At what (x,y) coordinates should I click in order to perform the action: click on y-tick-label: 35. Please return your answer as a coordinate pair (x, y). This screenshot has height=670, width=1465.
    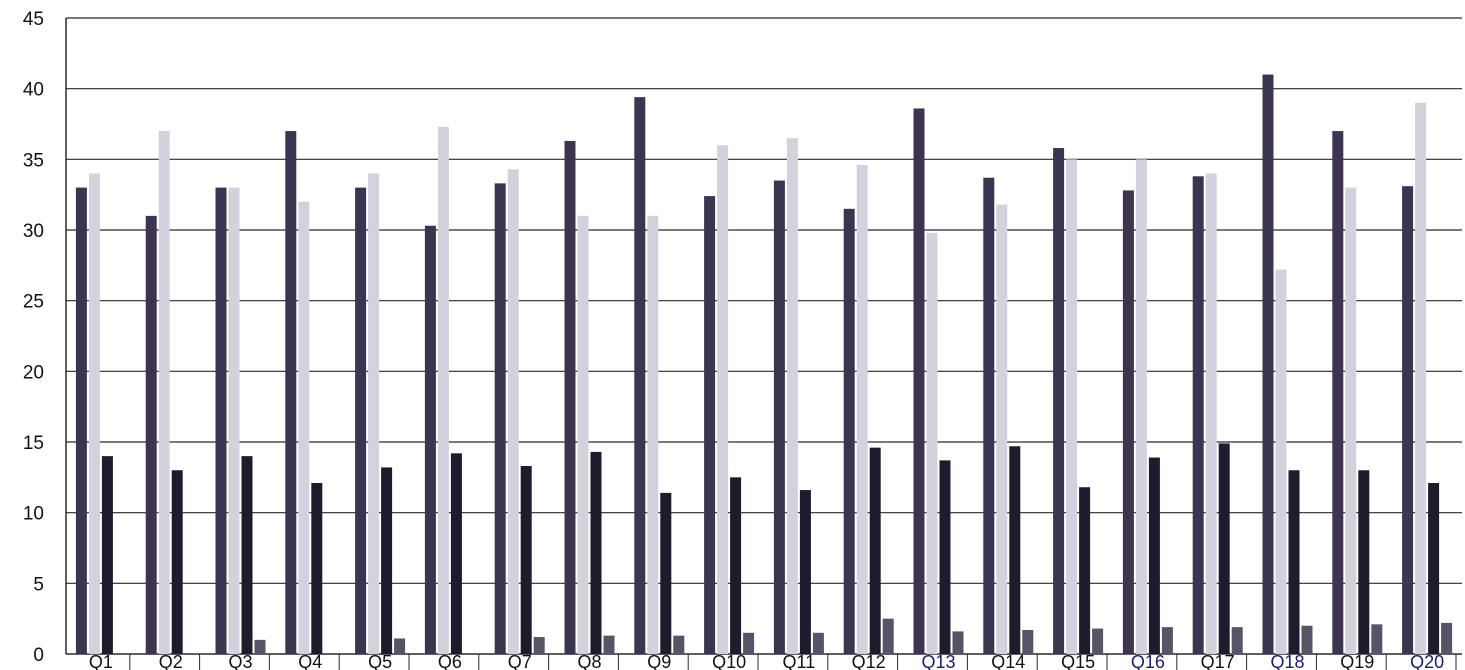
    Looking at the image, I should click on (33, 160).